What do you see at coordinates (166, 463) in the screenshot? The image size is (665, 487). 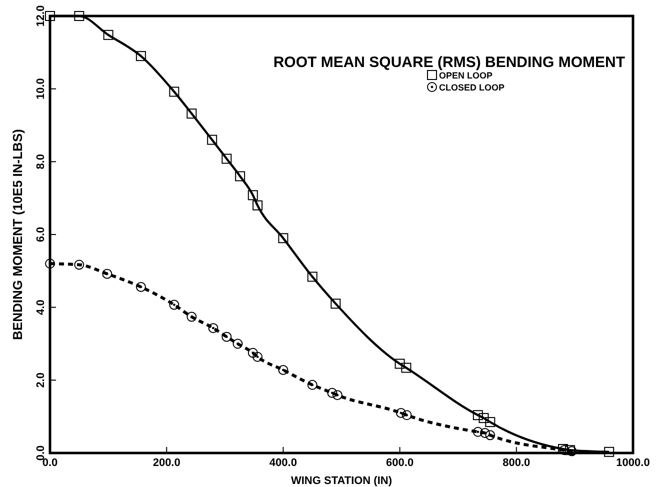 I see `x-tick-label: 200.0` at bounding box center [166, 463].